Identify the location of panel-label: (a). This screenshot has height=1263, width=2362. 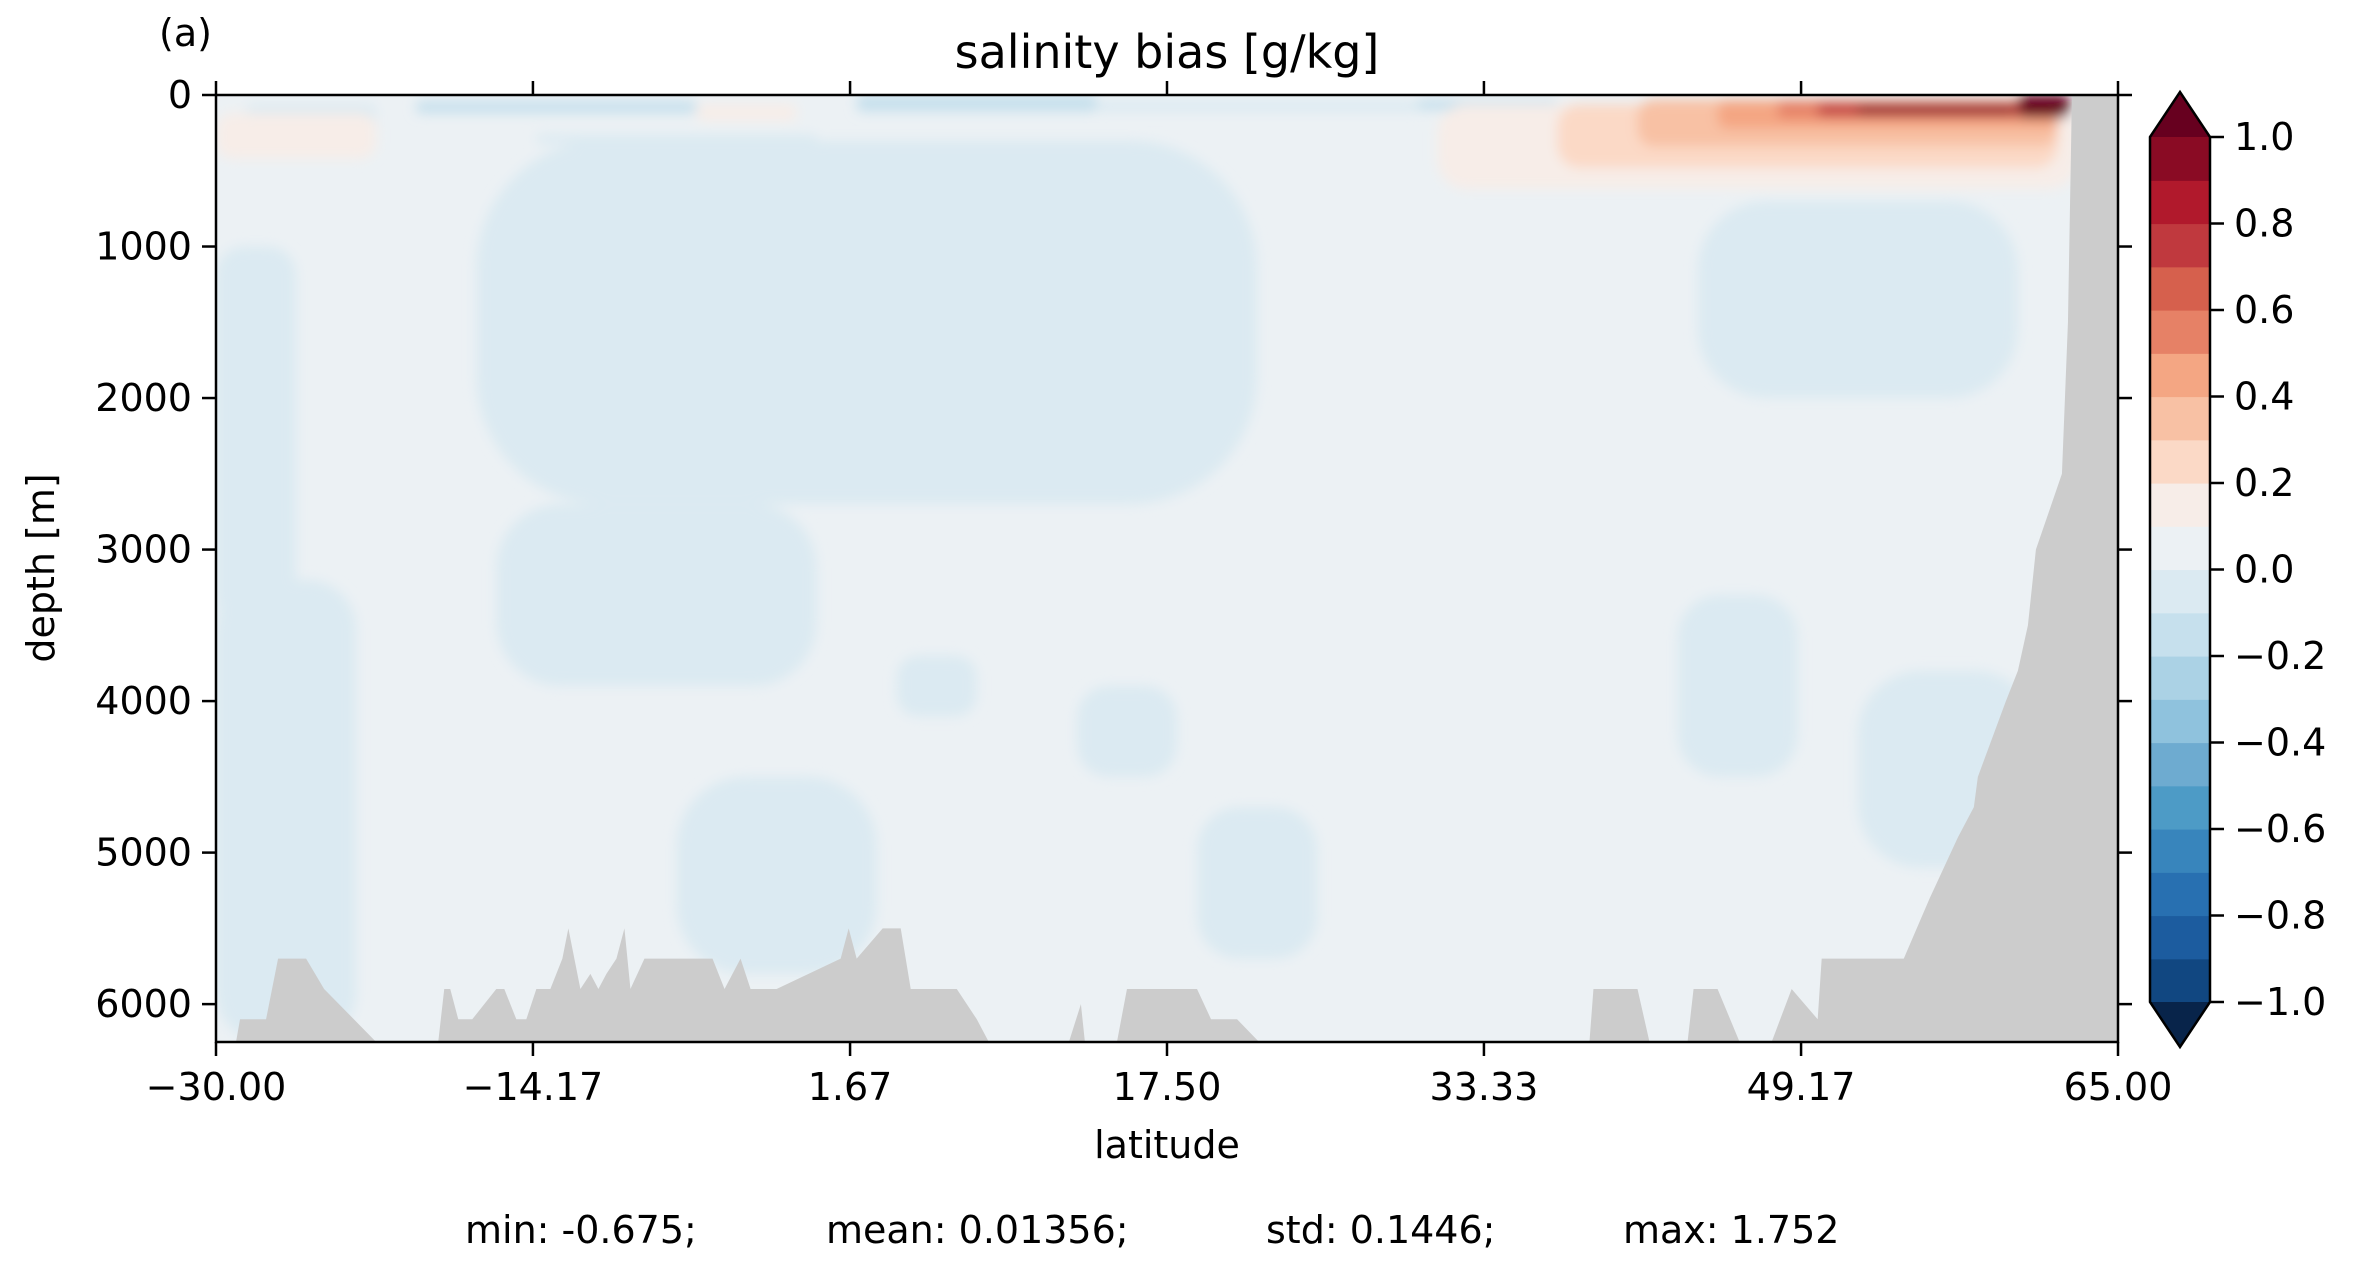
(185, 33).